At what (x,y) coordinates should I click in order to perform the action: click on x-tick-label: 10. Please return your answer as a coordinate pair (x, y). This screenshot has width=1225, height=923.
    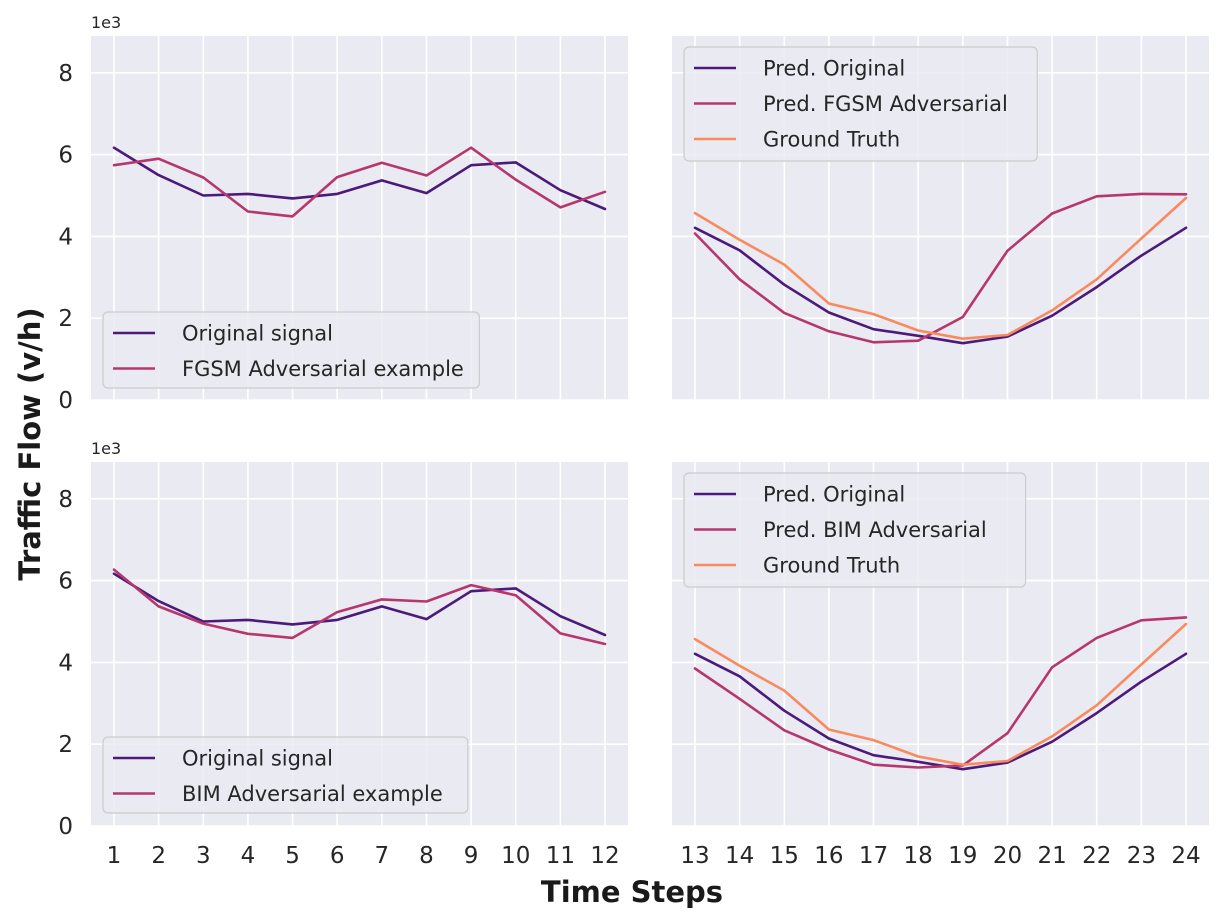
    Looking at the image, I should click on (515, 856).